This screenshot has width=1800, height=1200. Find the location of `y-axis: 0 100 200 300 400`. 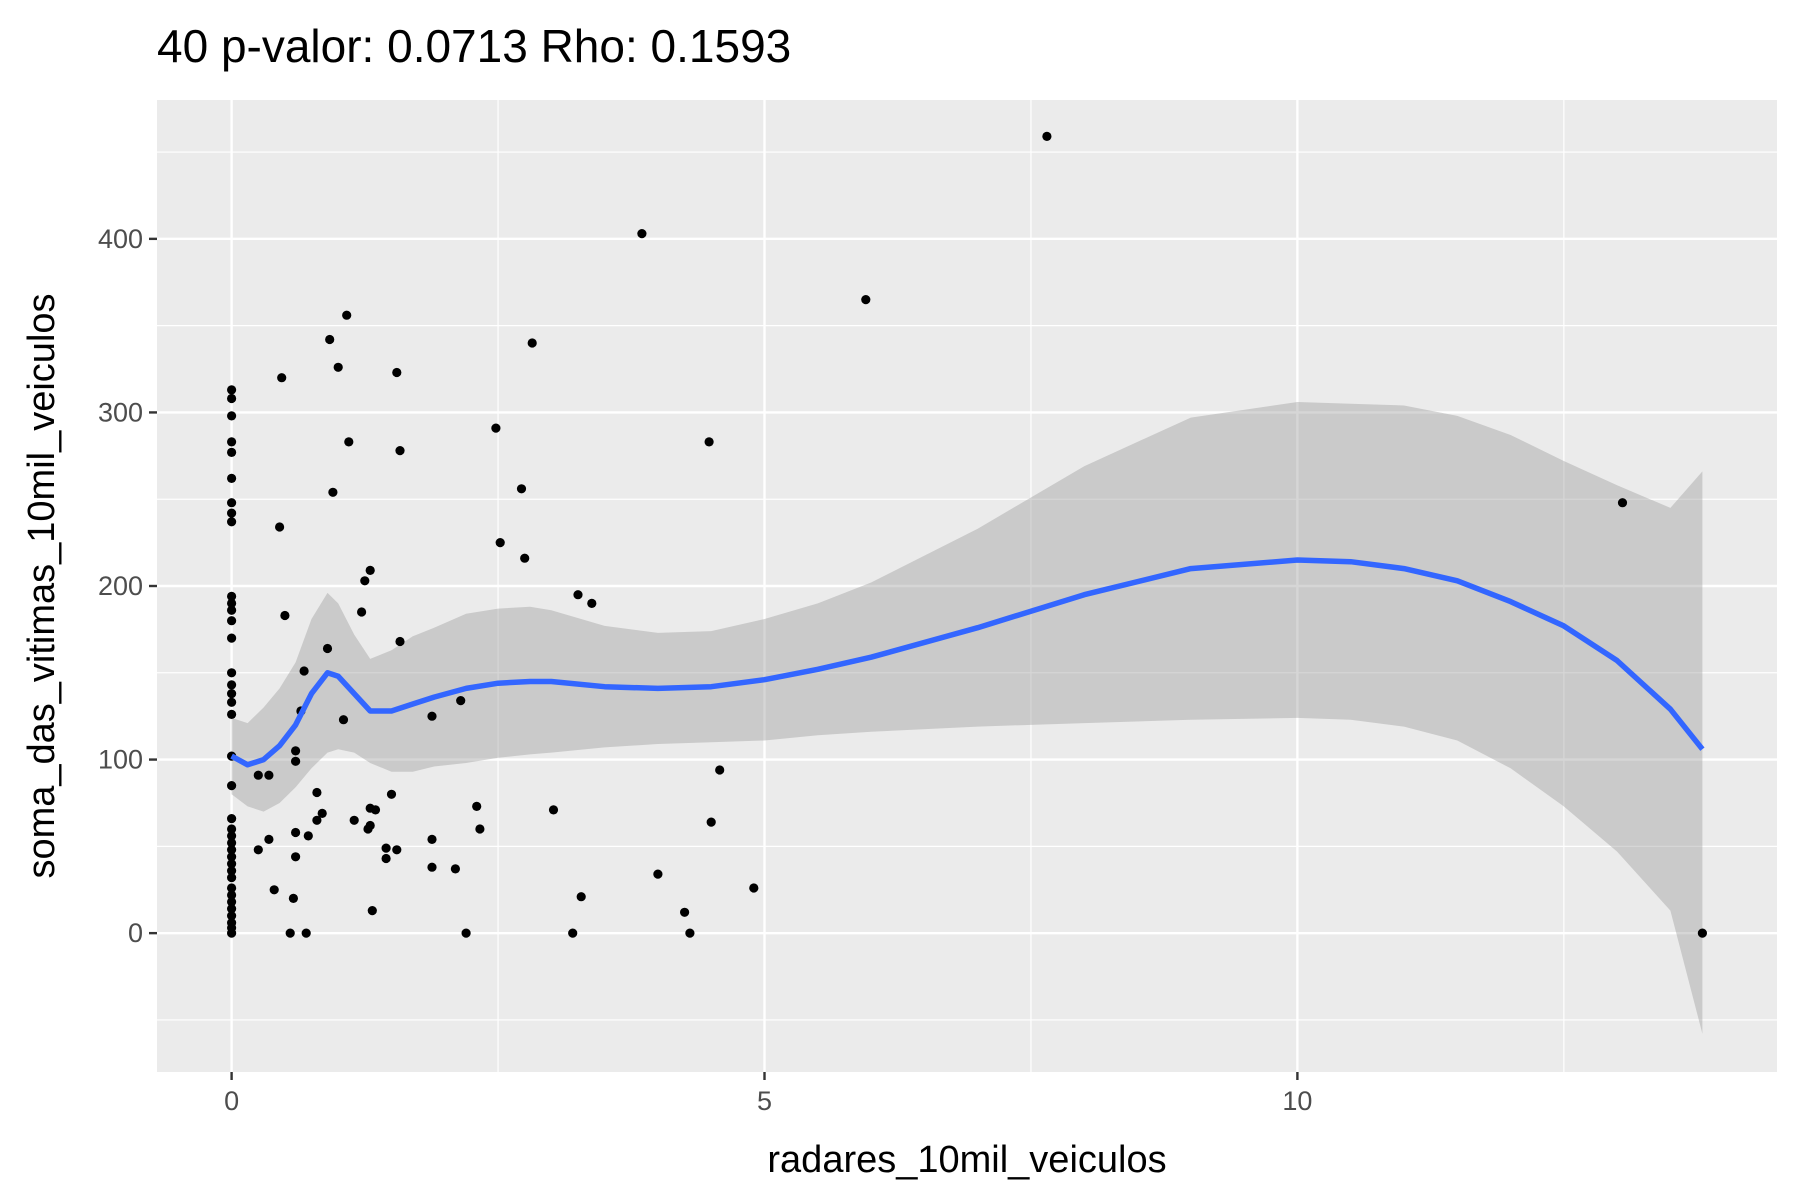

y-axis: 0 100 200 300 400 is located at coordinates (127, 586).